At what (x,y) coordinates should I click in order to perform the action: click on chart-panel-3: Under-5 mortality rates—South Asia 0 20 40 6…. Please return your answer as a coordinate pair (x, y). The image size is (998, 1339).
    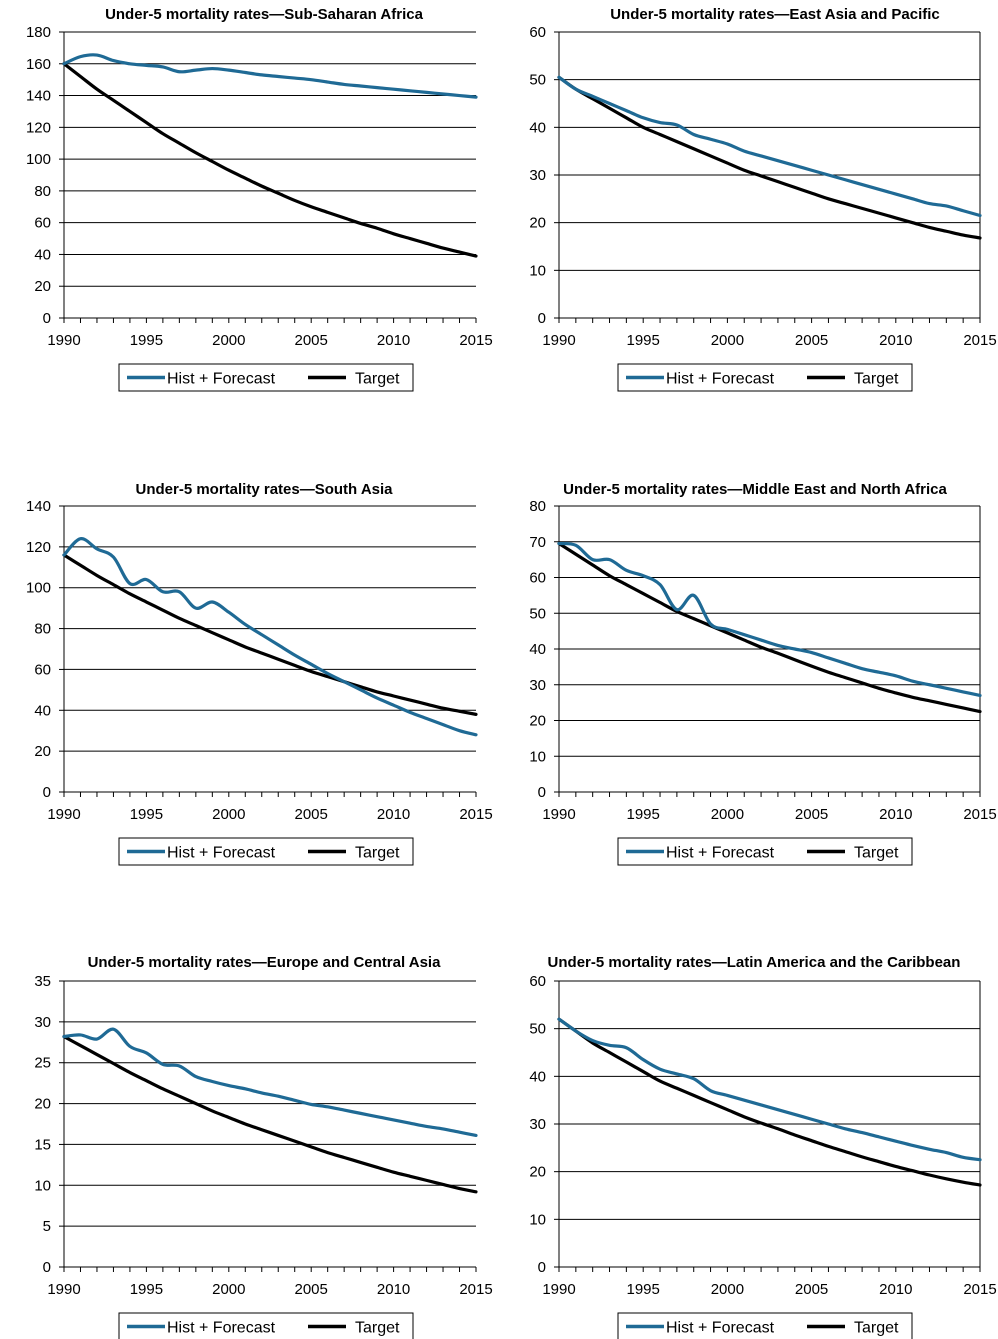
    Looking at the image, I should click on (259, 673).